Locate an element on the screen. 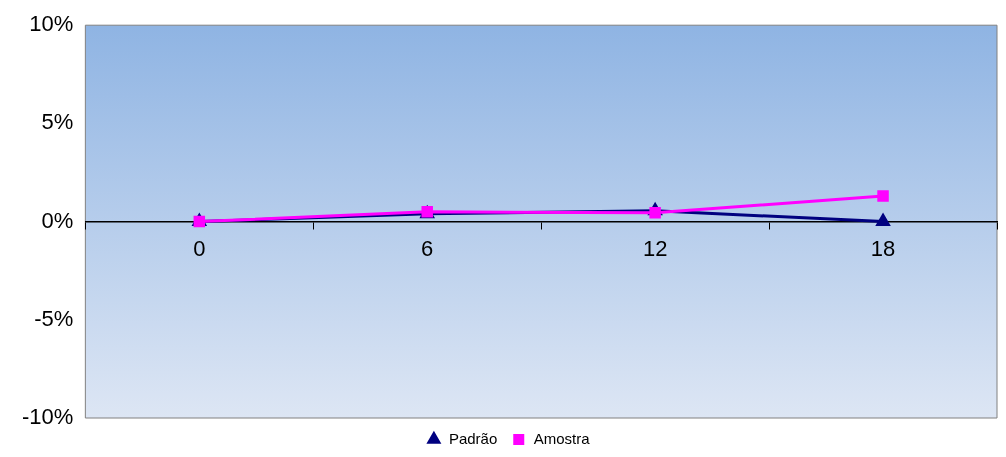  y-tick-label: -10% is located at coordinates (48, 417).